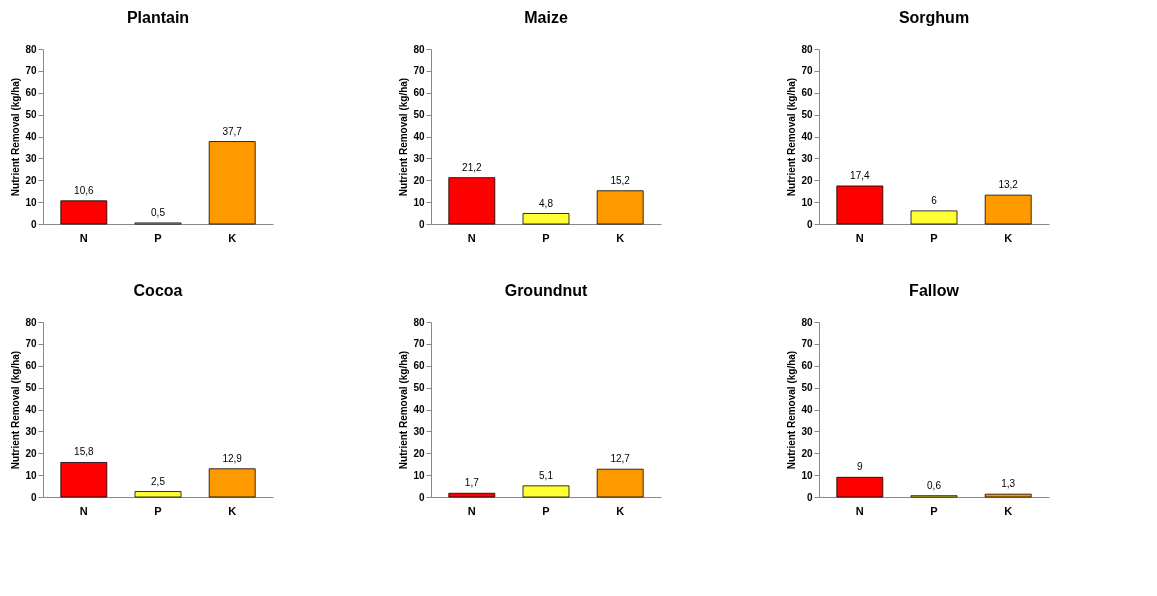 The image size is (1157, 596). What do you see at coordinates (620, 180) in the screenshot?
I see `data-label: 15,2` at bounding box center [620, 180].